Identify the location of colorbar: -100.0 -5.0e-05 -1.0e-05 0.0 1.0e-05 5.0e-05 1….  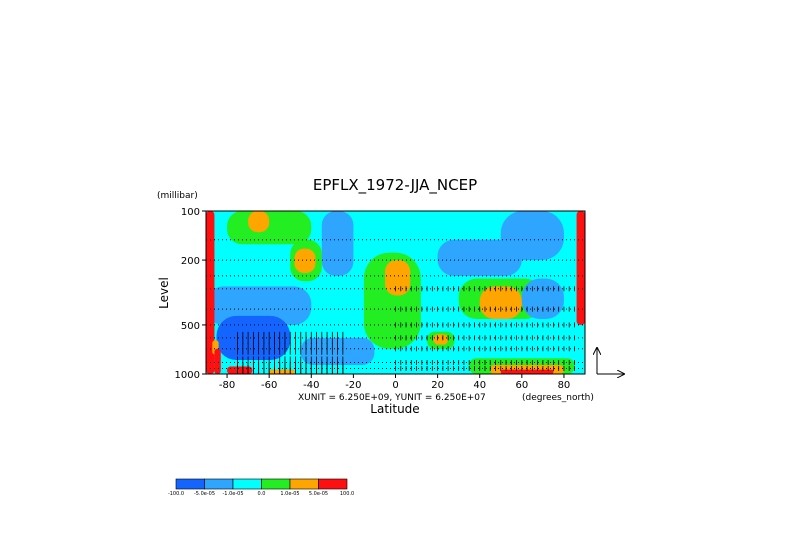
(261, 487).